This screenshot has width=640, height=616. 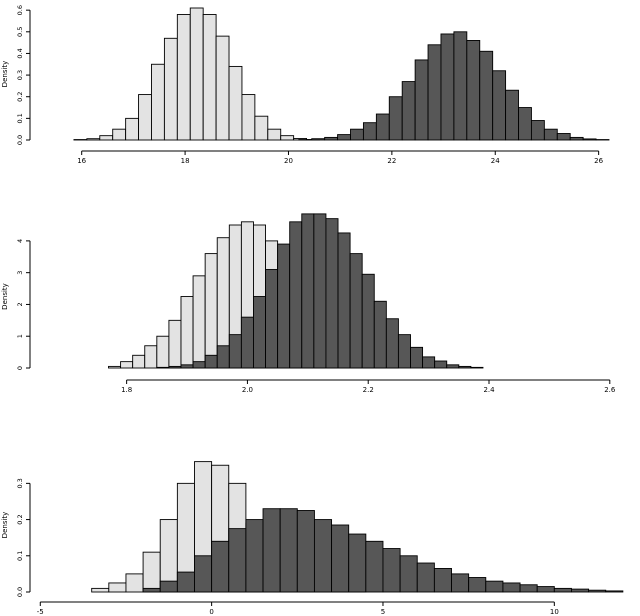 I want to click on x-tick-label-3: 22, so click(x=391, y=161).